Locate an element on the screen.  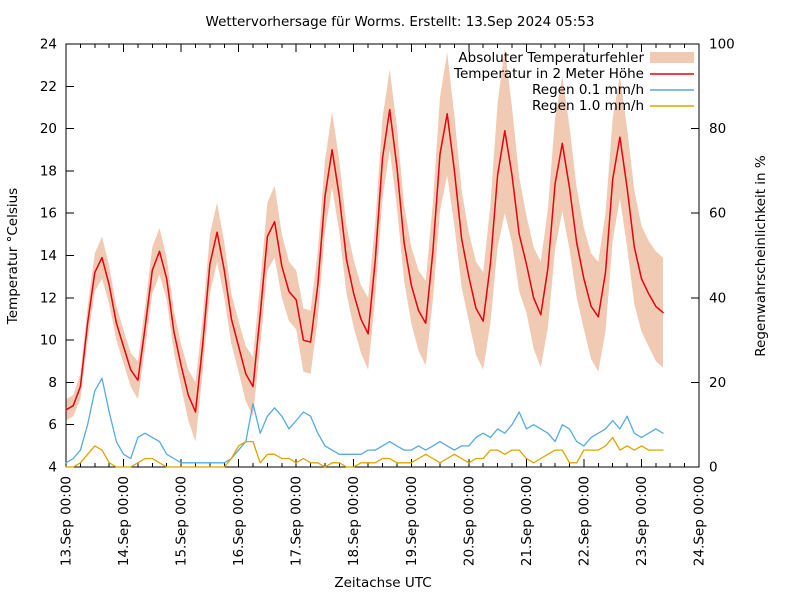
legend-label-rain-01: Regen 0.1 mm/h is located at coordinates (588, 90).